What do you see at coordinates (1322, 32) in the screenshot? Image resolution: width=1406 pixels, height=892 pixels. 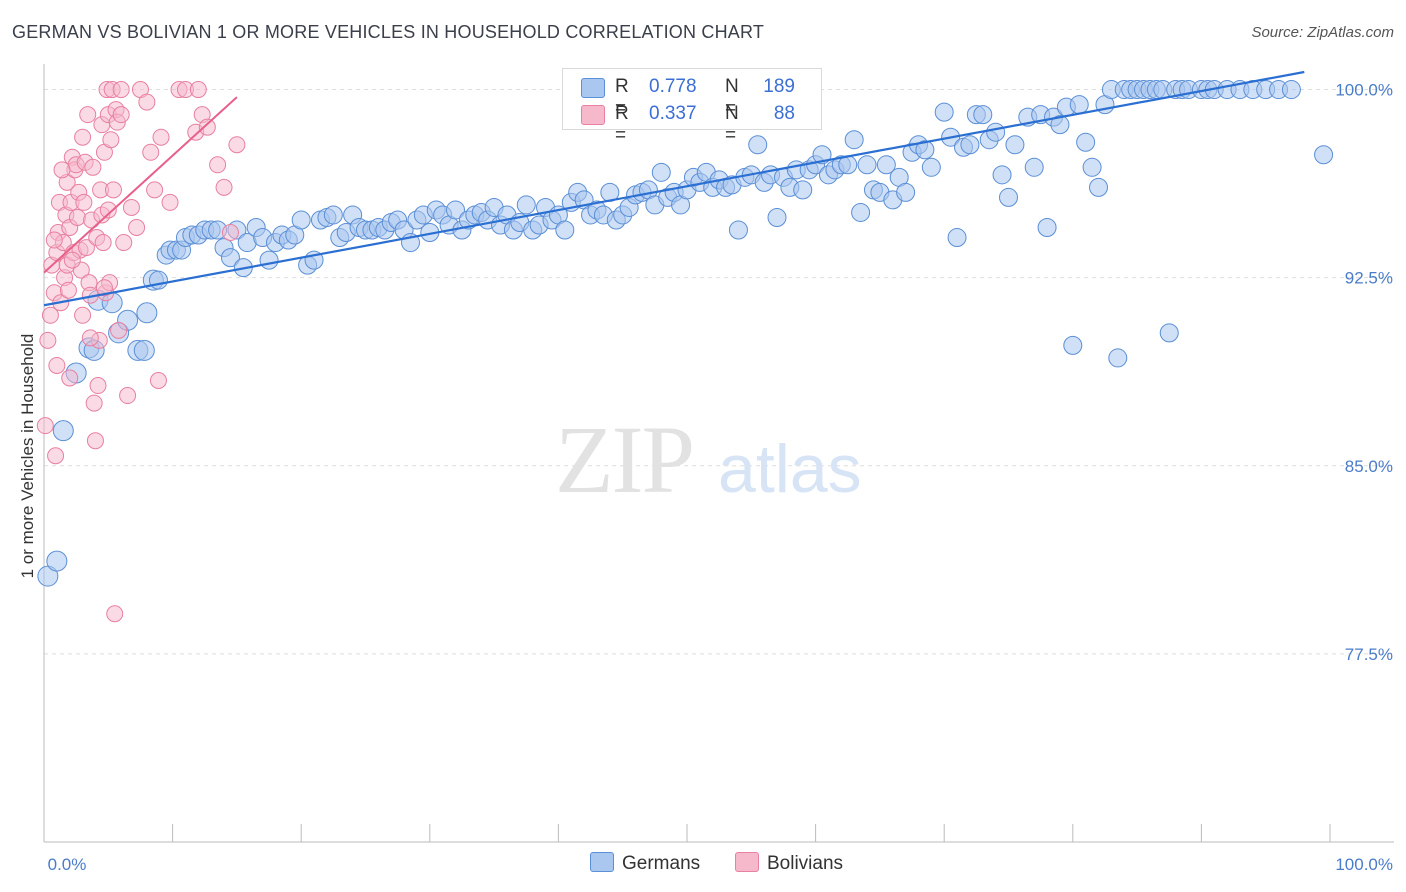 I see `chart-source: Source: ZipAtlas.com` at bounding box center [1322, 32].